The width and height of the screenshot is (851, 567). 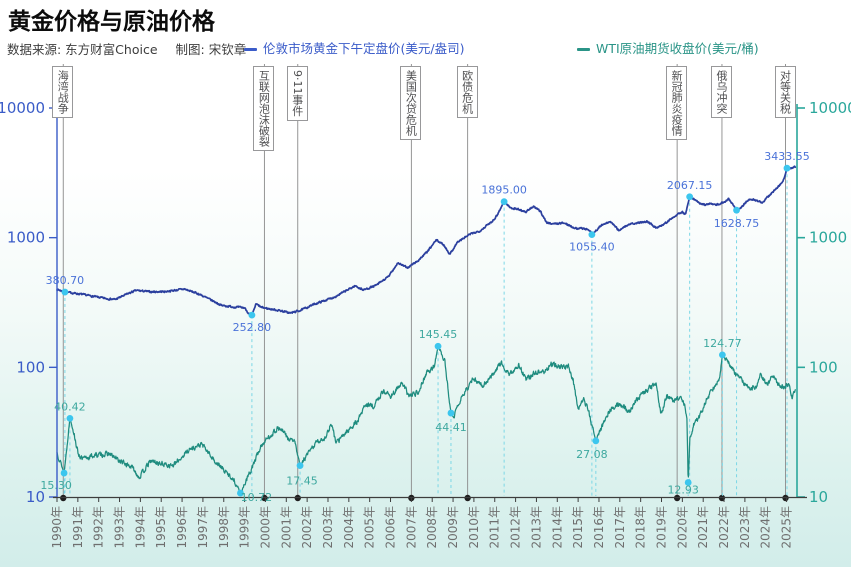 What do you see at coordinates (286, 527) in the screenshot?
I see `x-axis-year-label: 2001年` at bounding box center [286, 527].